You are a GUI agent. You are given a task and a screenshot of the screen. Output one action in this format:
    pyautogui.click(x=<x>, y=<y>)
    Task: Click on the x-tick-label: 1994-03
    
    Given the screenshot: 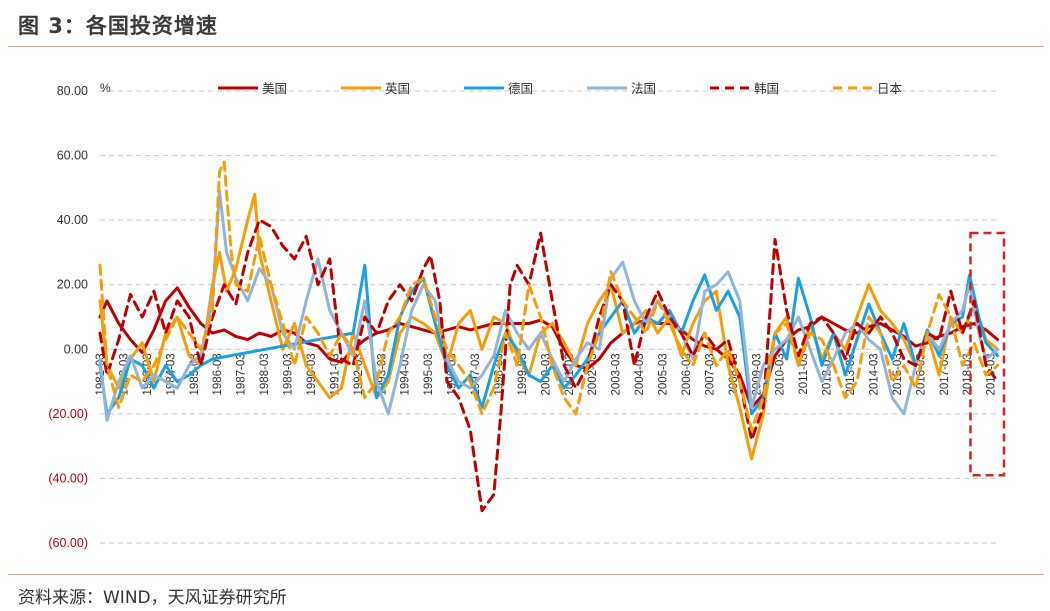 What is the action you would take?
    pyautogui.click(x=406, y=374)
    